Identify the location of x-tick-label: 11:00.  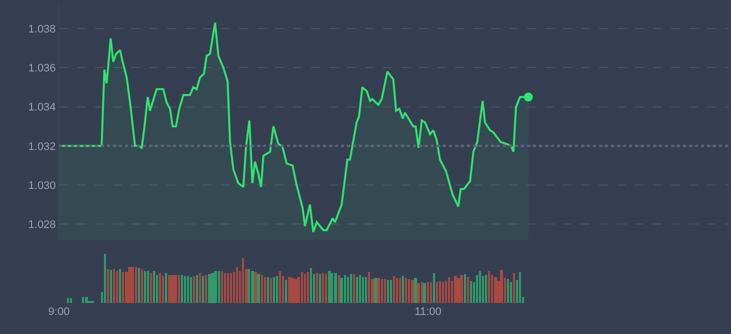
(428, 312).